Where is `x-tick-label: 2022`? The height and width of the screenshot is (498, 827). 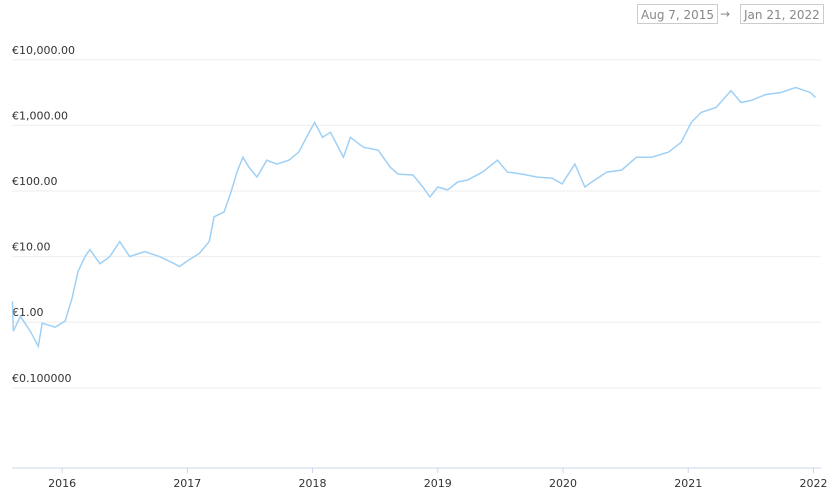
x-tick-label: 2022 is located at coordinates (813, 483).